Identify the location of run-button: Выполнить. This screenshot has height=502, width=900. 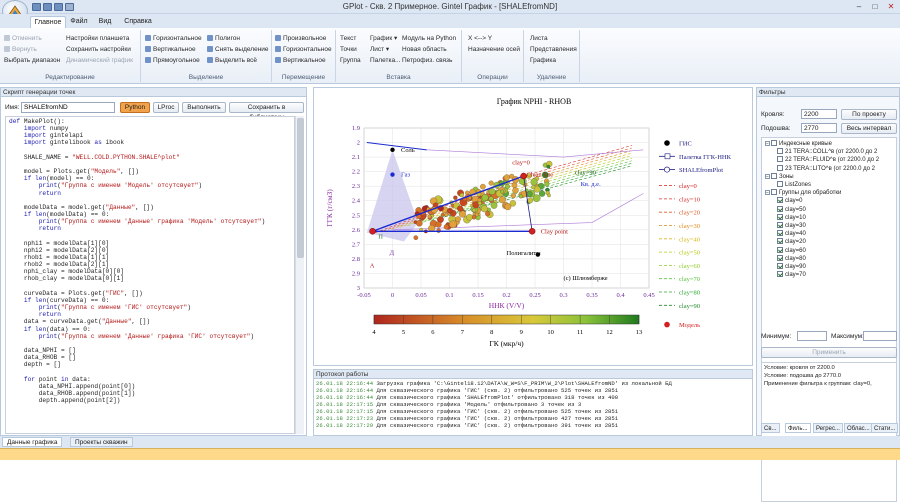
(204, 107).